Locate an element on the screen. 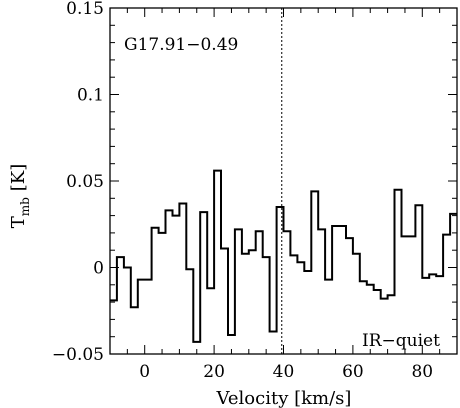  source-label: G17.91−0.49 is located at coordinates (181, 45).